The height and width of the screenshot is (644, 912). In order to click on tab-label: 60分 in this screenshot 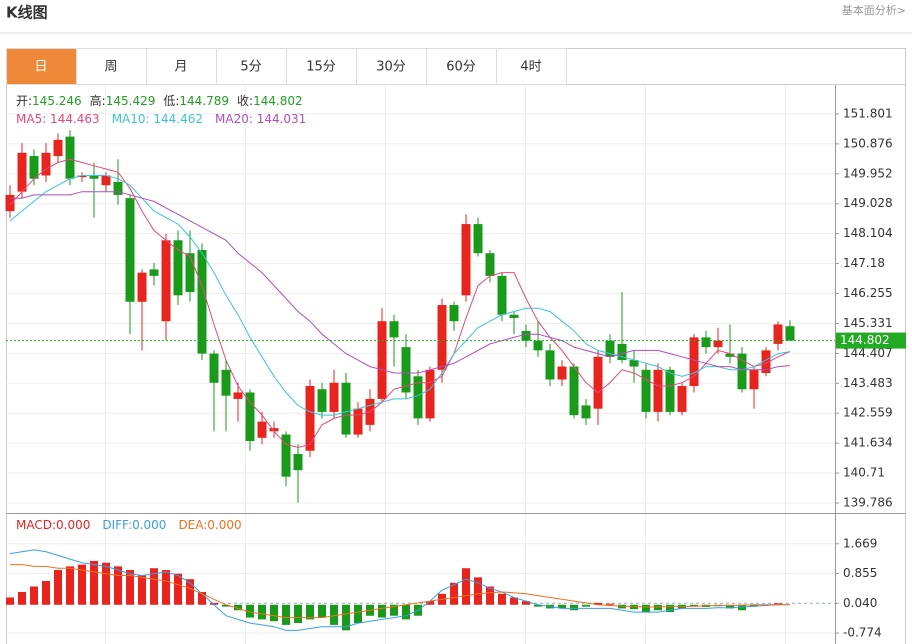, I will do `click(461, 67)`.